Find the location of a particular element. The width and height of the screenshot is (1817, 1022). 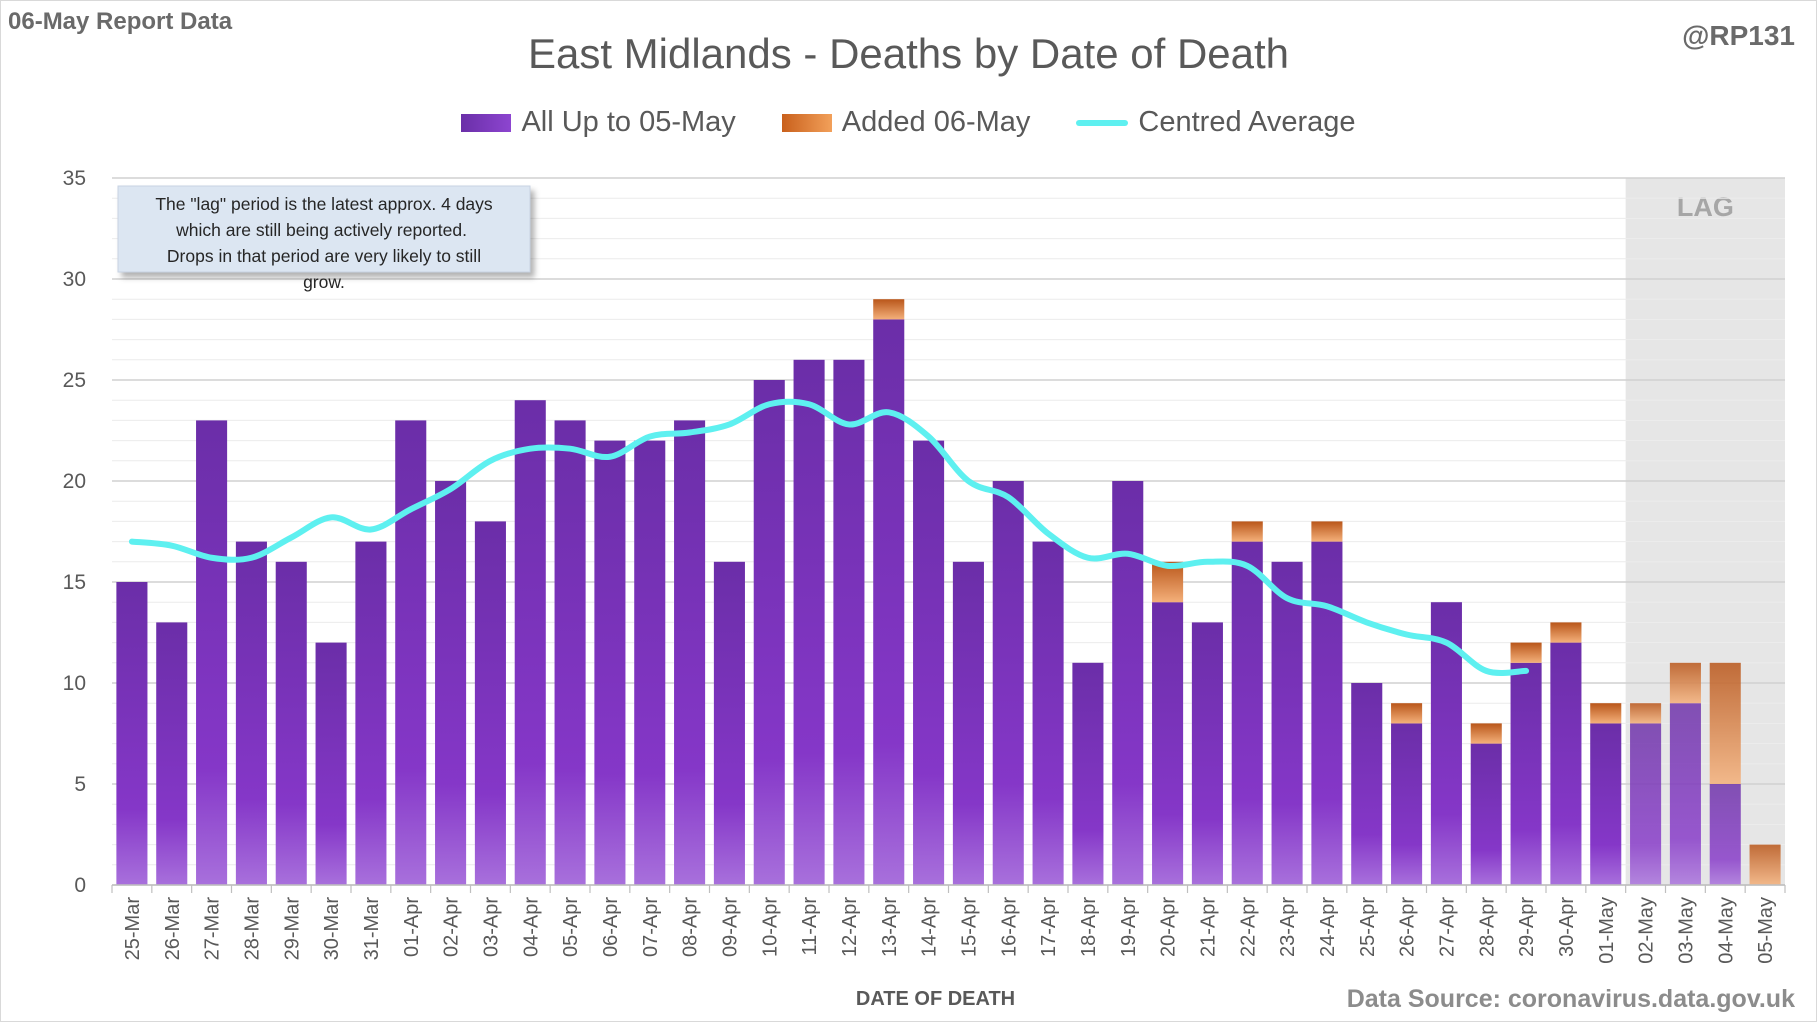

y-tick-label: 25 is located at coordinates (74, 380).